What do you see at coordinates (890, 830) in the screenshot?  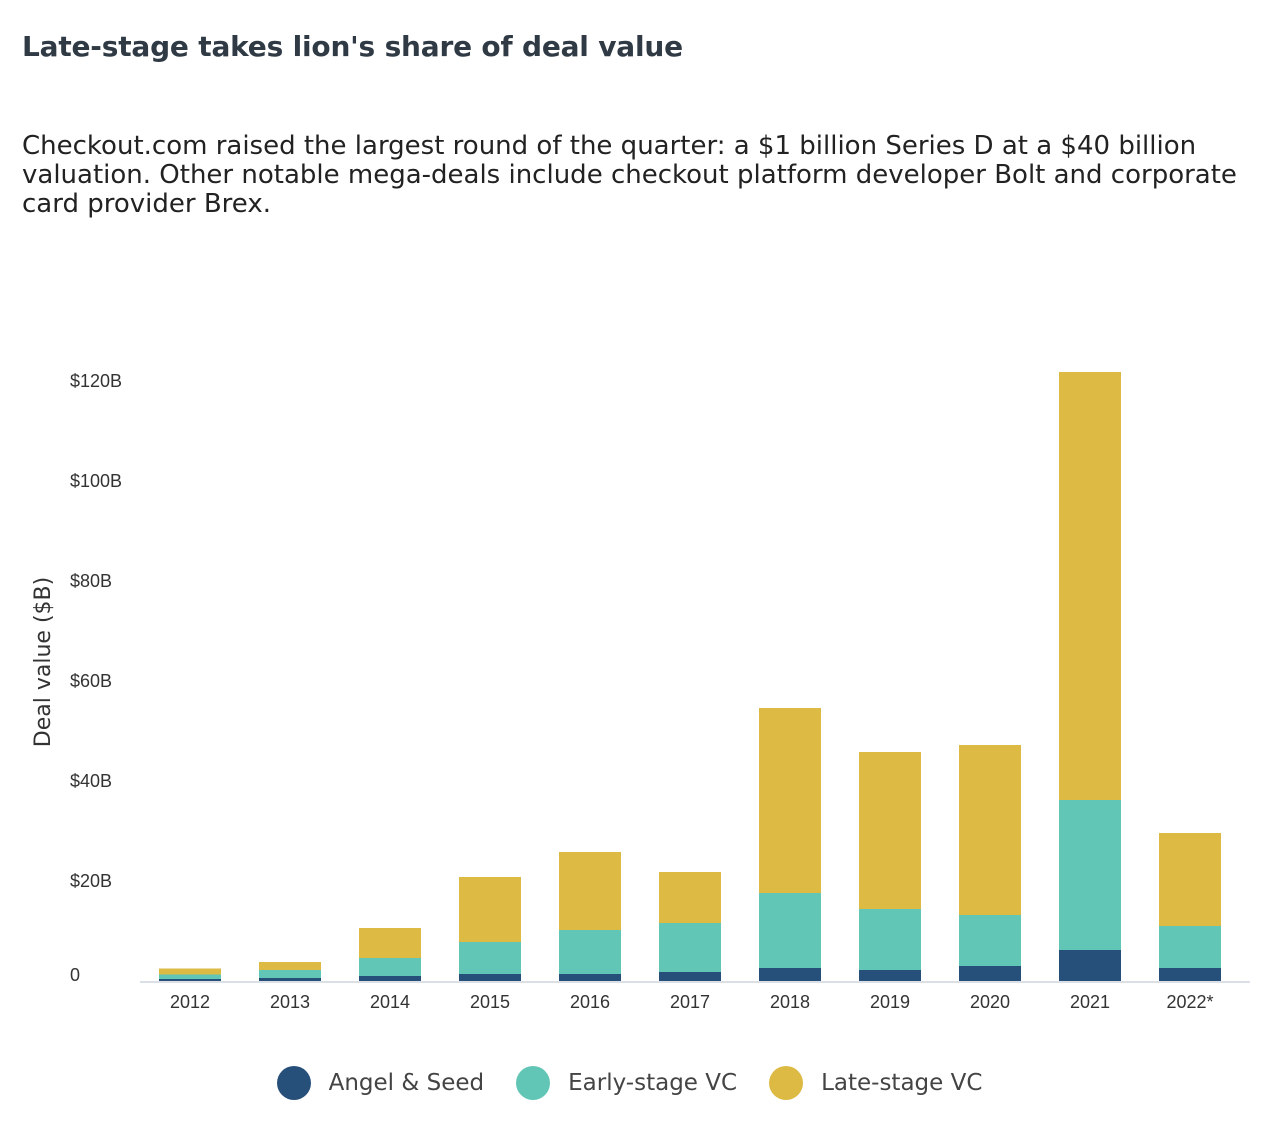 I see `bar-segment-late-stage-vc-2019` at bounding box center [890, 830].